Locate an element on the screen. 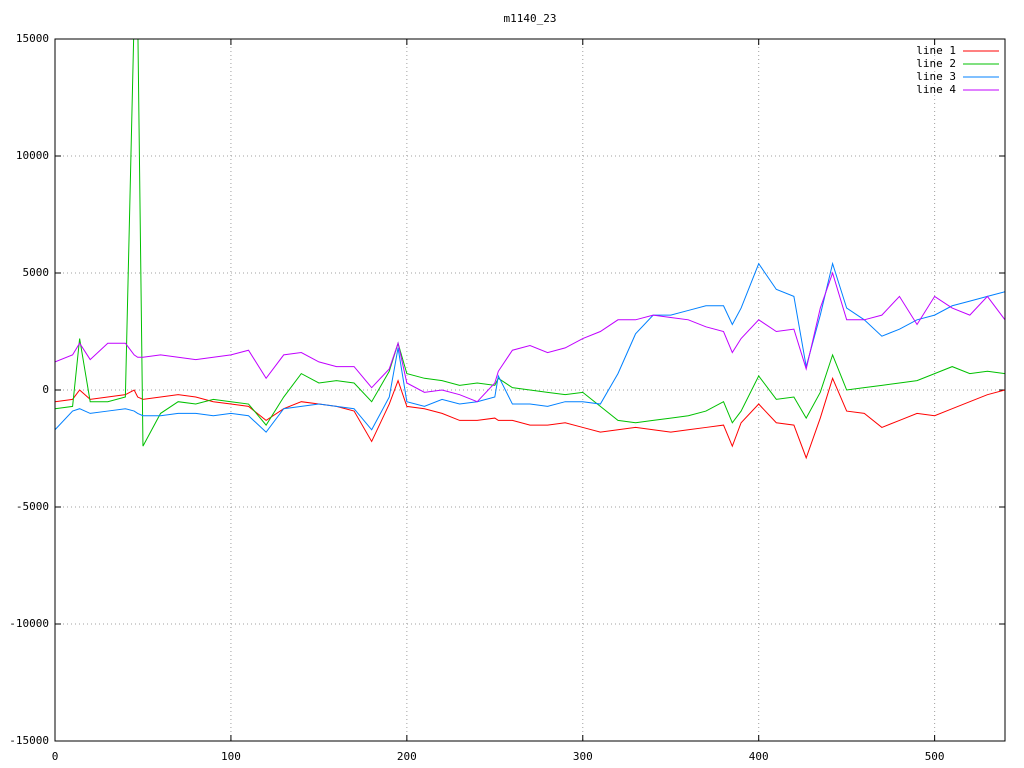 The height and width of the screenshot is (768, 1024). x-tick-label: 0 is located at coordinates (55, 756).